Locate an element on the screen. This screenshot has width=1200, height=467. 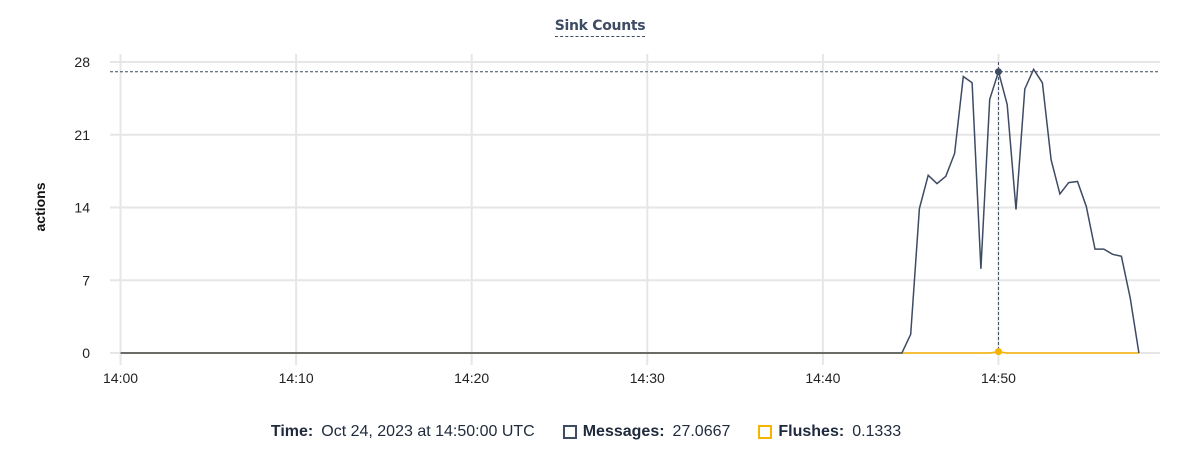
x-tick-label: 14:10 is located at coordinates (296, 378).